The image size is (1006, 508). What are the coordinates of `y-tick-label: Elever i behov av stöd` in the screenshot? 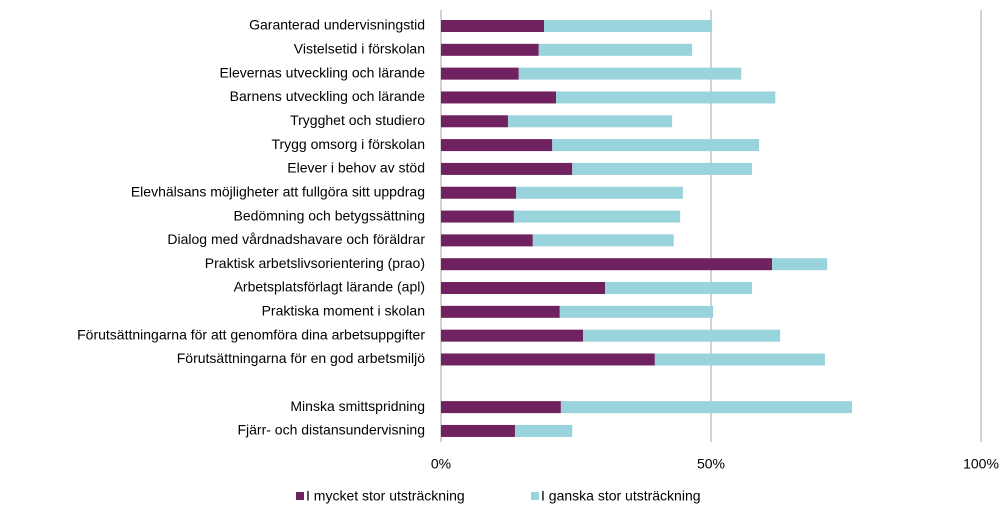 It's located at (356, 168).